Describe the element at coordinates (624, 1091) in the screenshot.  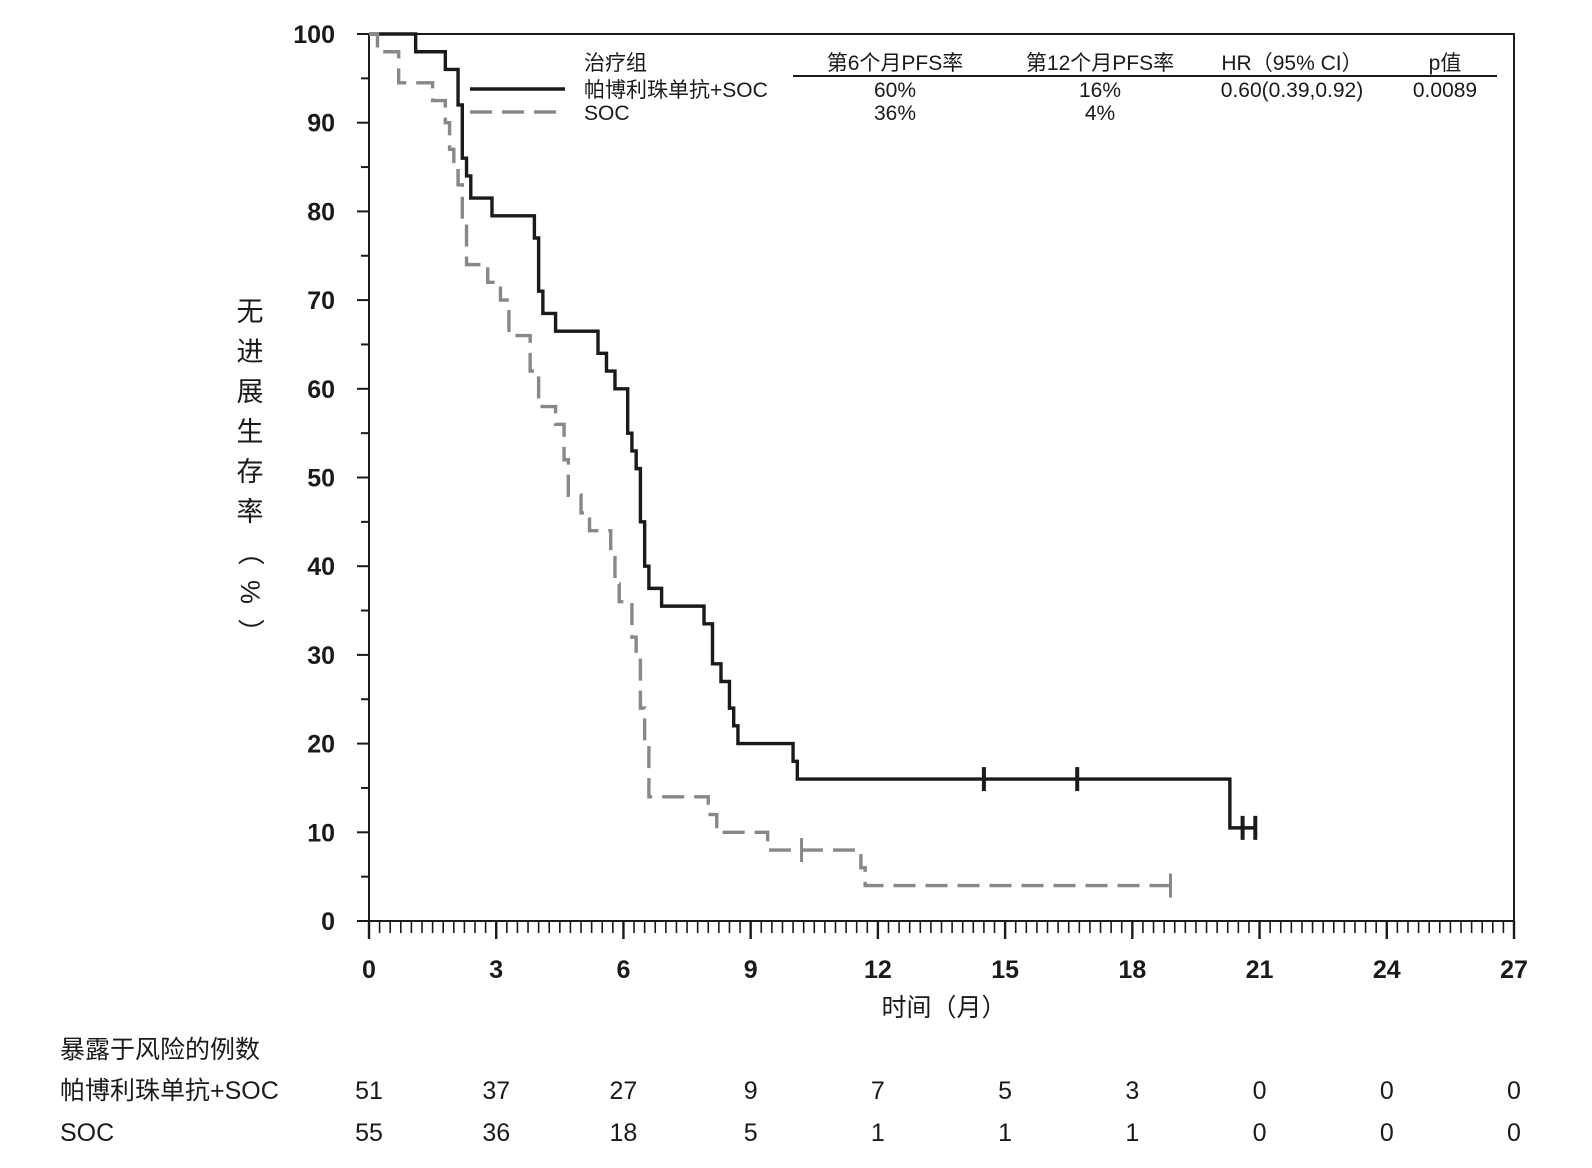
I see `risk-count: 27` at that location.